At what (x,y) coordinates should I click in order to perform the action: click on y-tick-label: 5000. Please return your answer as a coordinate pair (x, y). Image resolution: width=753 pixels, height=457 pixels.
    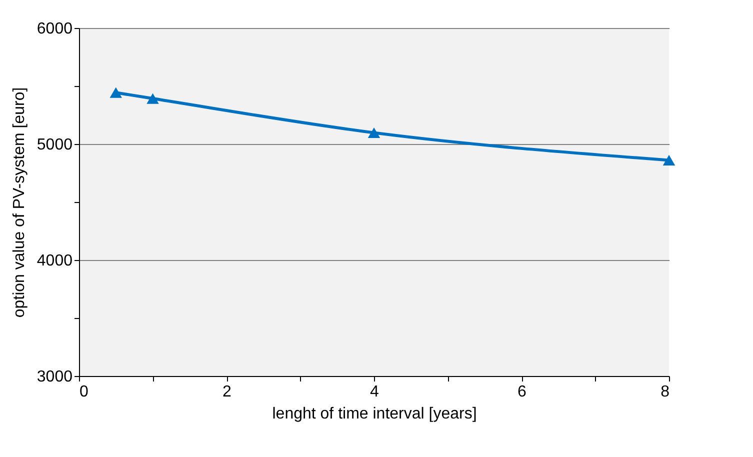
    Looking at the image, I should click on (54, 145).